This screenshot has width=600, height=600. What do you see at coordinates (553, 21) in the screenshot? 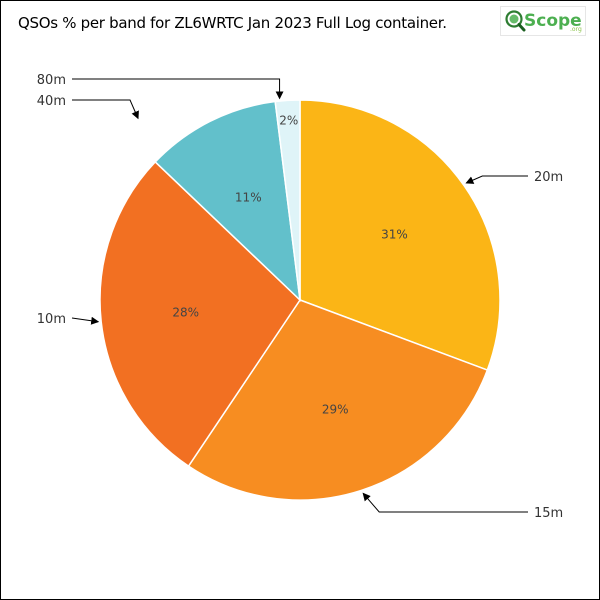
I see `logo-text: Scope` at bounding box center [553, 21].